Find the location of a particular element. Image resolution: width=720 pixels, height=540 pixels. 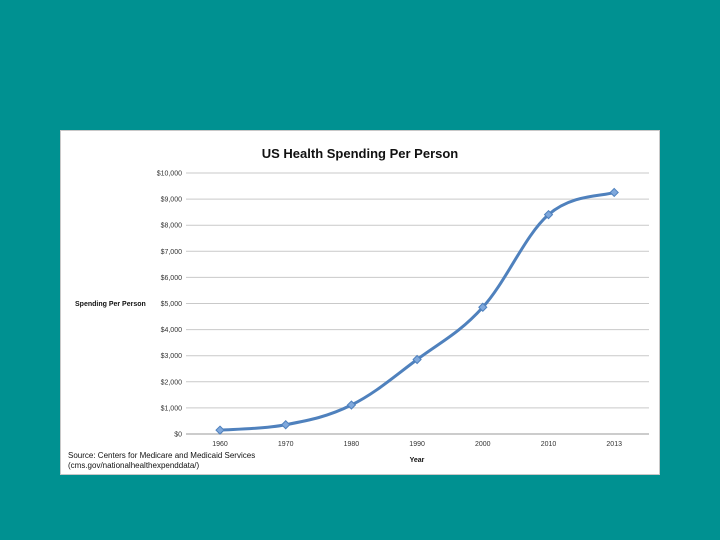

x-tick-label: 1990 is located at coordinates (417, 444).